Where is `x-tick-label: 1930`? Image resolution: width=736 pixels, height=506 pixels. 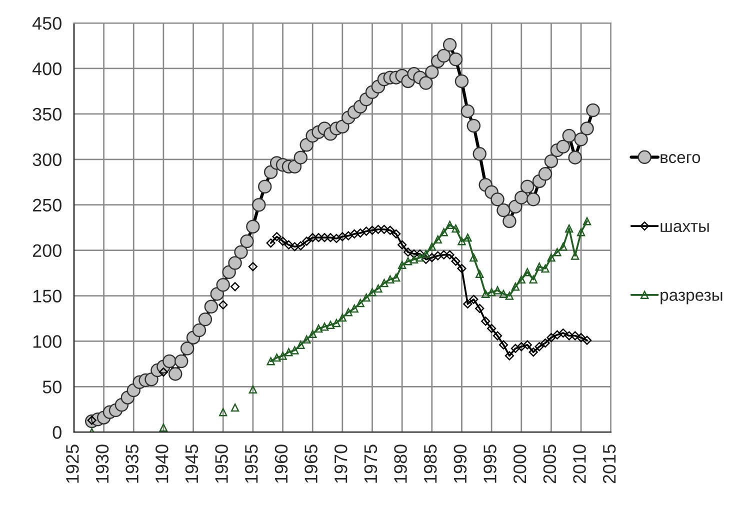
x-tick-label: 1930 is located at coordinates (102, 463).